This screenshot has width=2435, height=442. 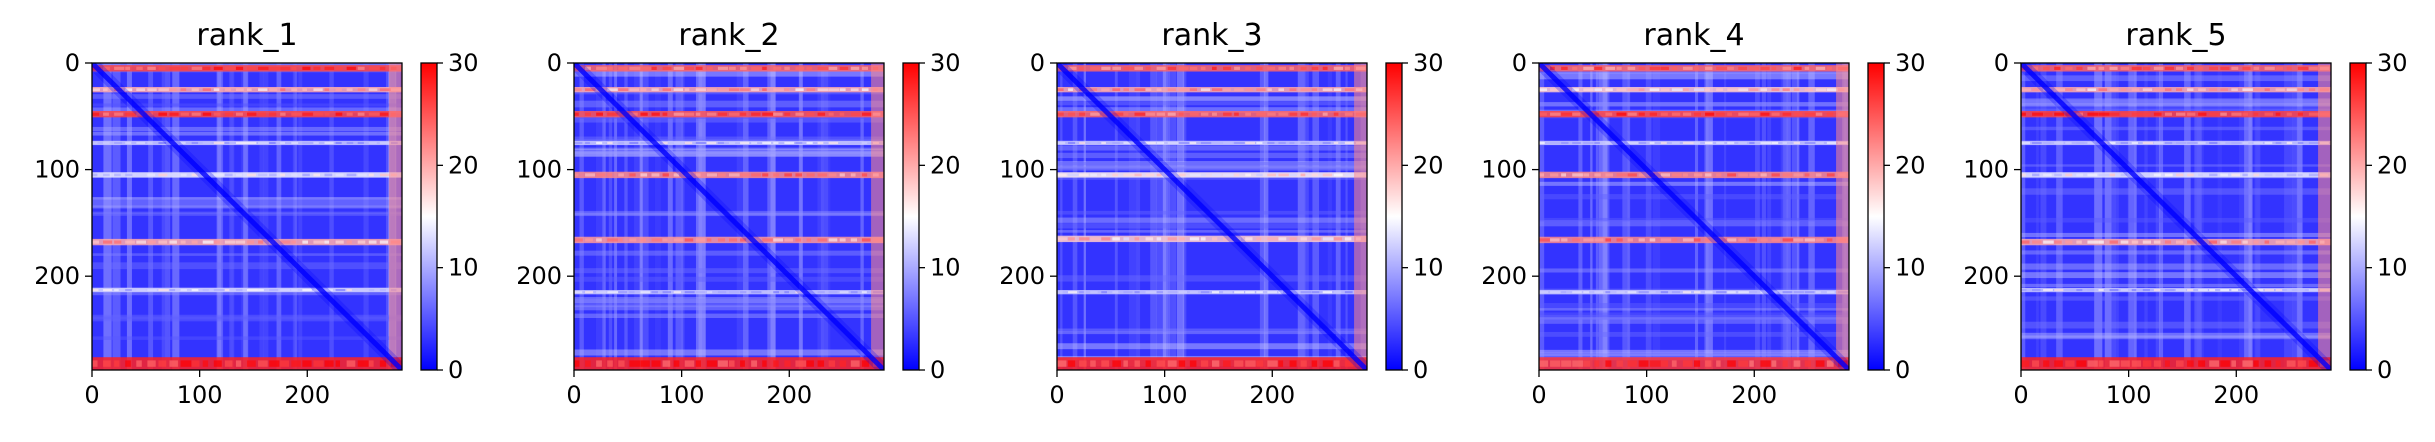 I want to click on heatmap-edge, so click(x=877, y=210).